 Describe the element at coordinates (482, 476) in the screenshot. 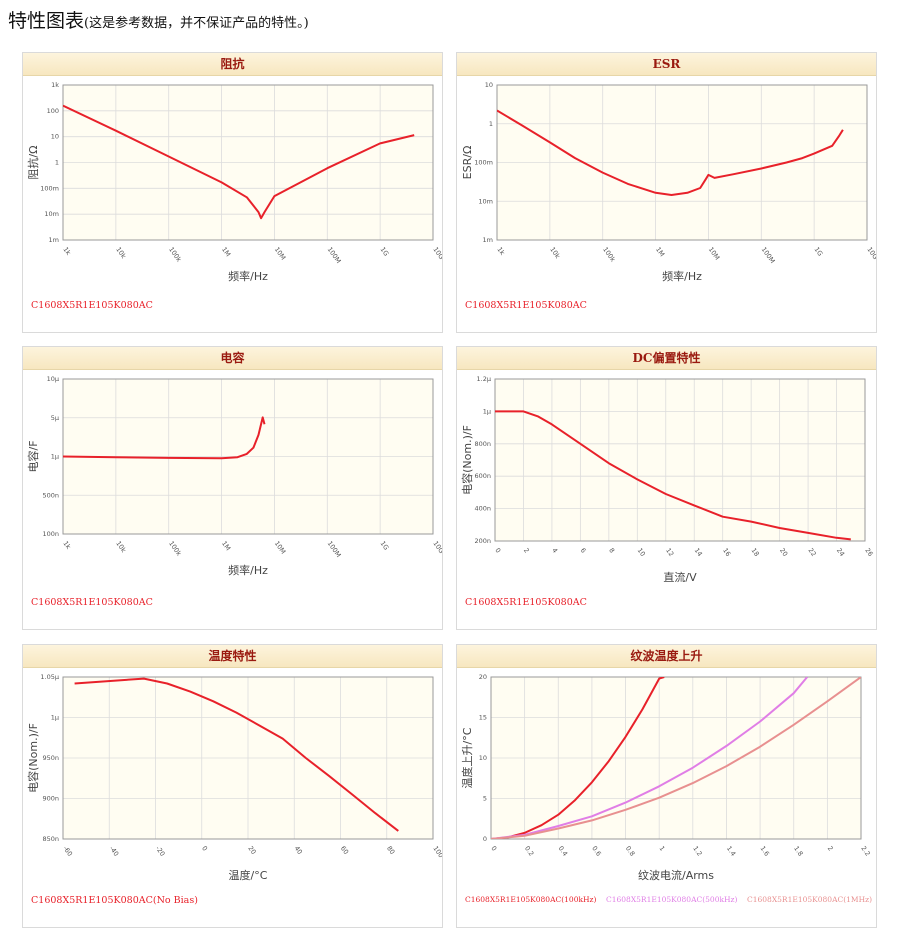

I see `y-tick-label: 600n` at that location.